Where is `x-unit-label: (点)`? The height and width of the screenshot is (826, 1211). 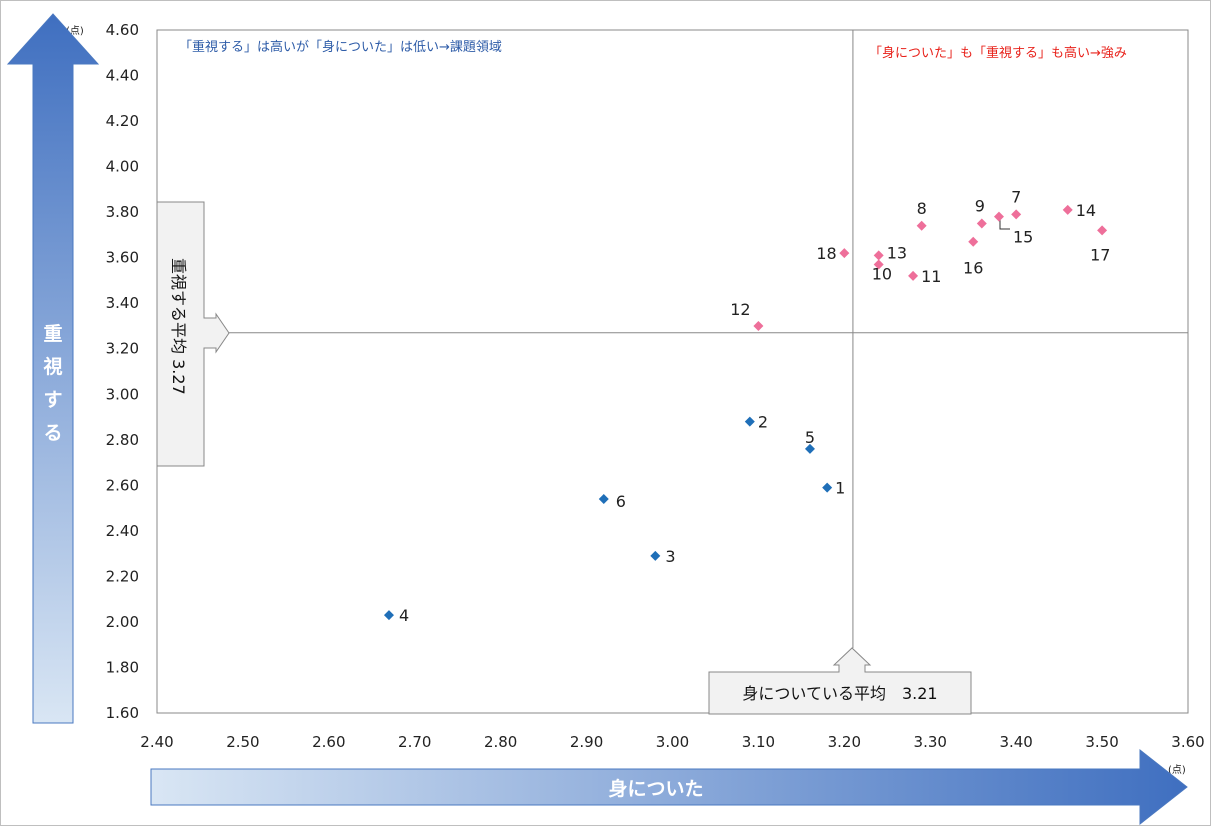 x-unit-label: (点) is located at coordinates (1177, 770).